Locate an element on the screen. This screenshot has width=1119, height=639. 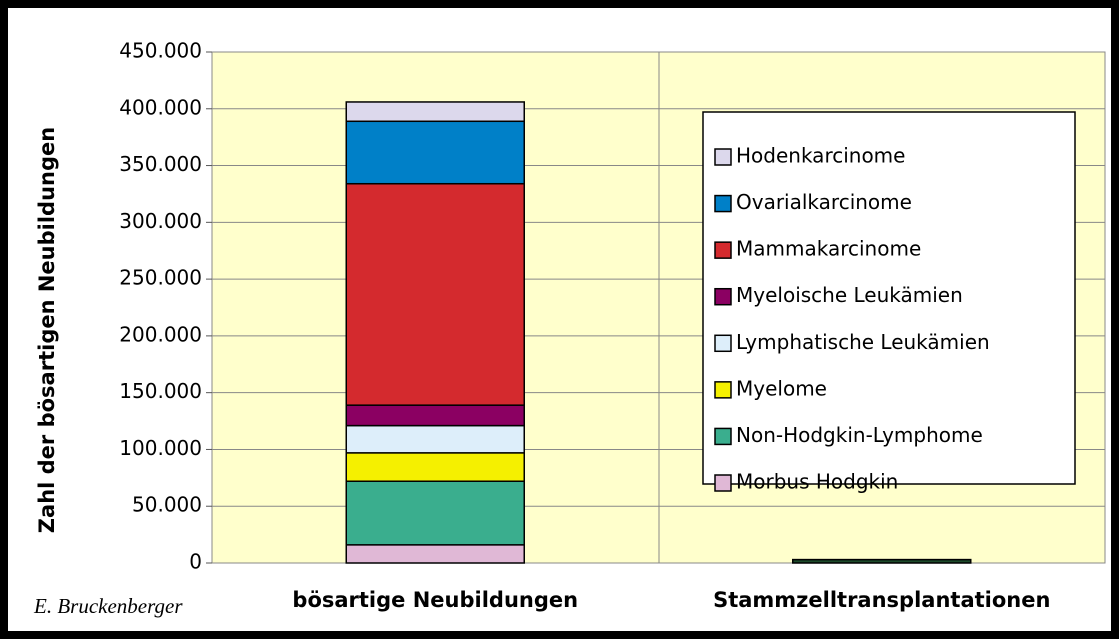
y-tick-label: 0 is located at coordinates (195, 562).